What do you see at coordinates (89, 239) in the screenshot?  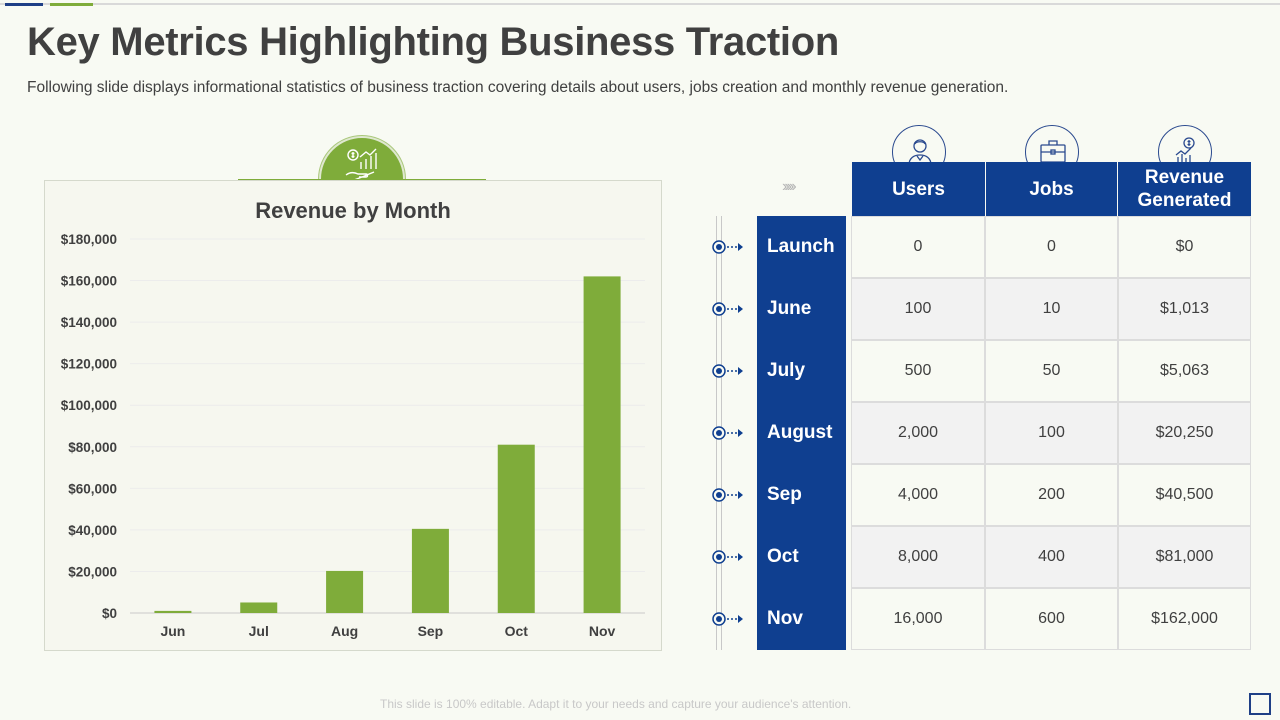 I see `y-tick-label: $180,000` at bounding box center [89, 239].